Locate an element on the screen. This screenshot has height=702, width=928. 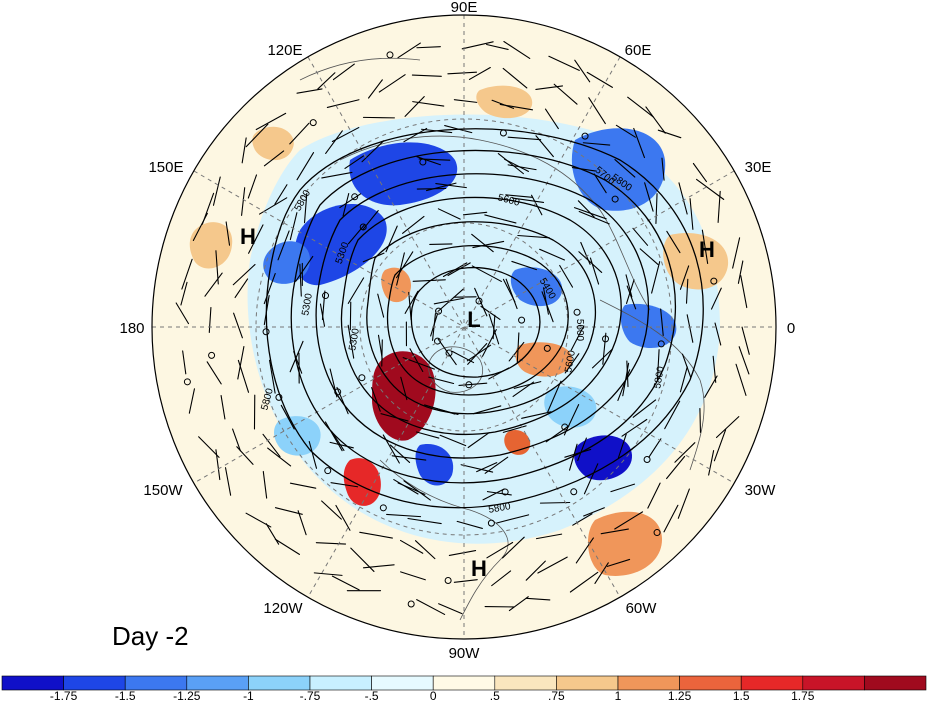
anomaly-patch is located at coordinates (648, 325).